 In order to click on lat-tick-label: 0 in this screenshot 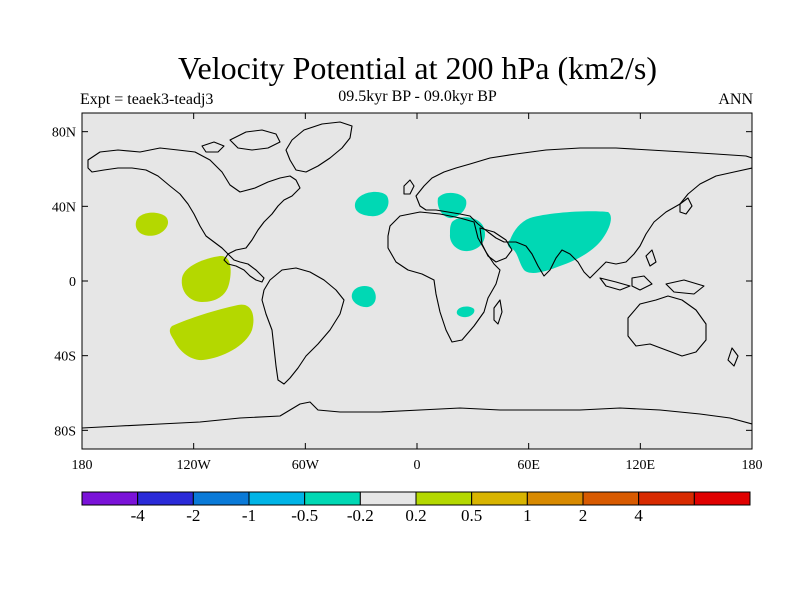, I will do `click(72, 282)`.